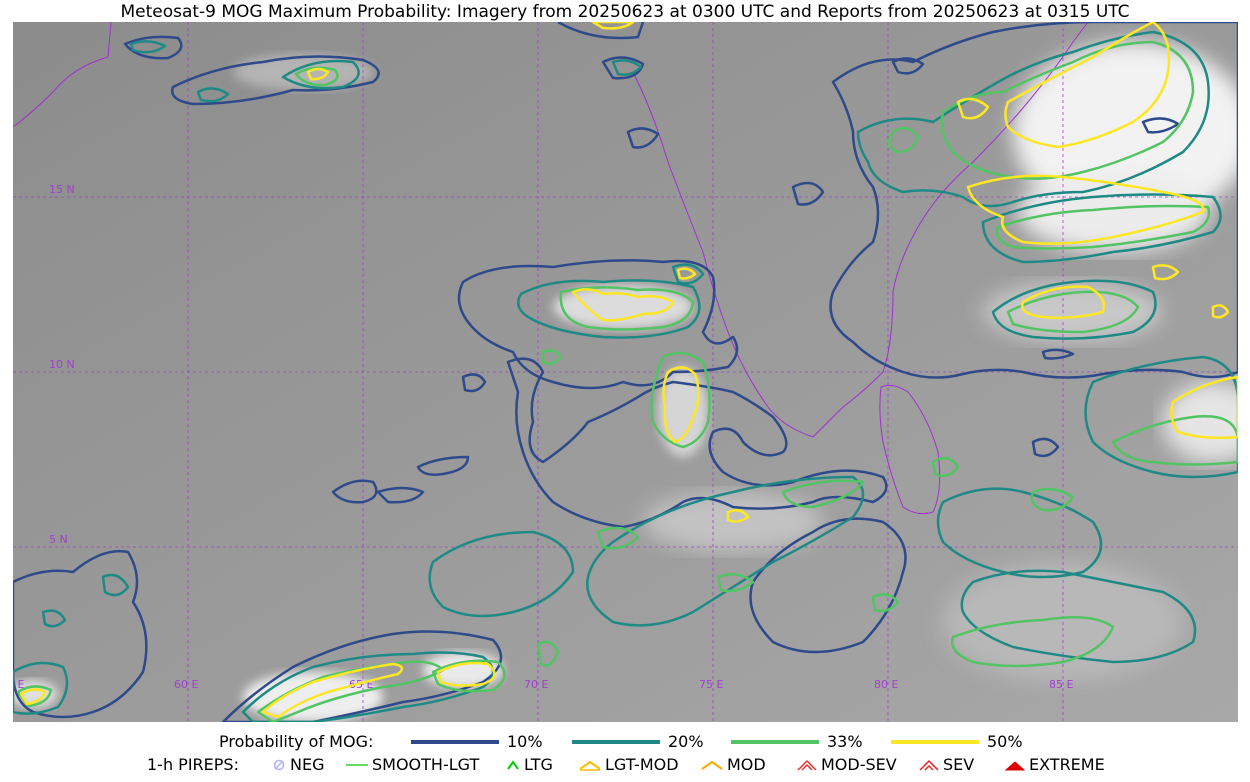  I want to click on pirep-label: MOD, so click(746, 764).